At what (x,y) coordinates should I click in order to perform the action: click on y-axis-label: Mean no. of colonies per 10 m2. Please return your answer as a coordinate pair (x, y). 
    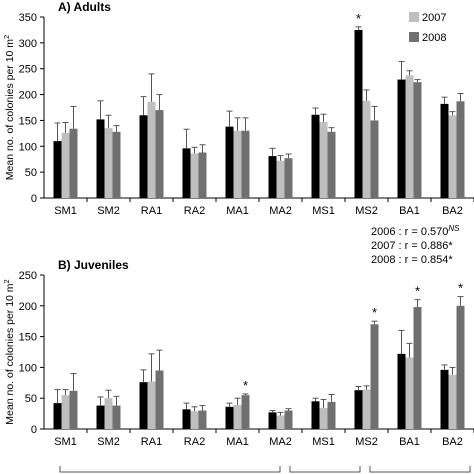
    Looking at the image, I should click on (9, 351).